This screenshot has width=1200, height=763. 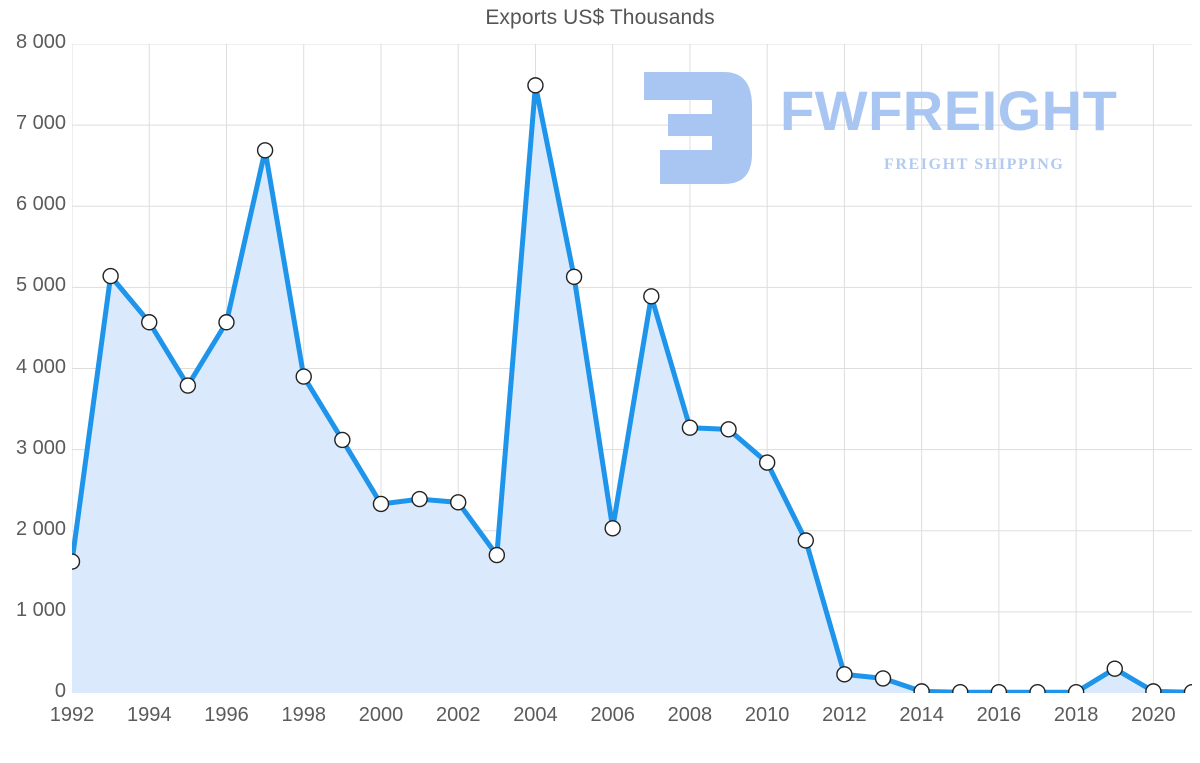 What do you see at coordinates (999, 715) in the screenshot?
I see `x-axis-tick-label: 2016` at bounding box center [999, 715].